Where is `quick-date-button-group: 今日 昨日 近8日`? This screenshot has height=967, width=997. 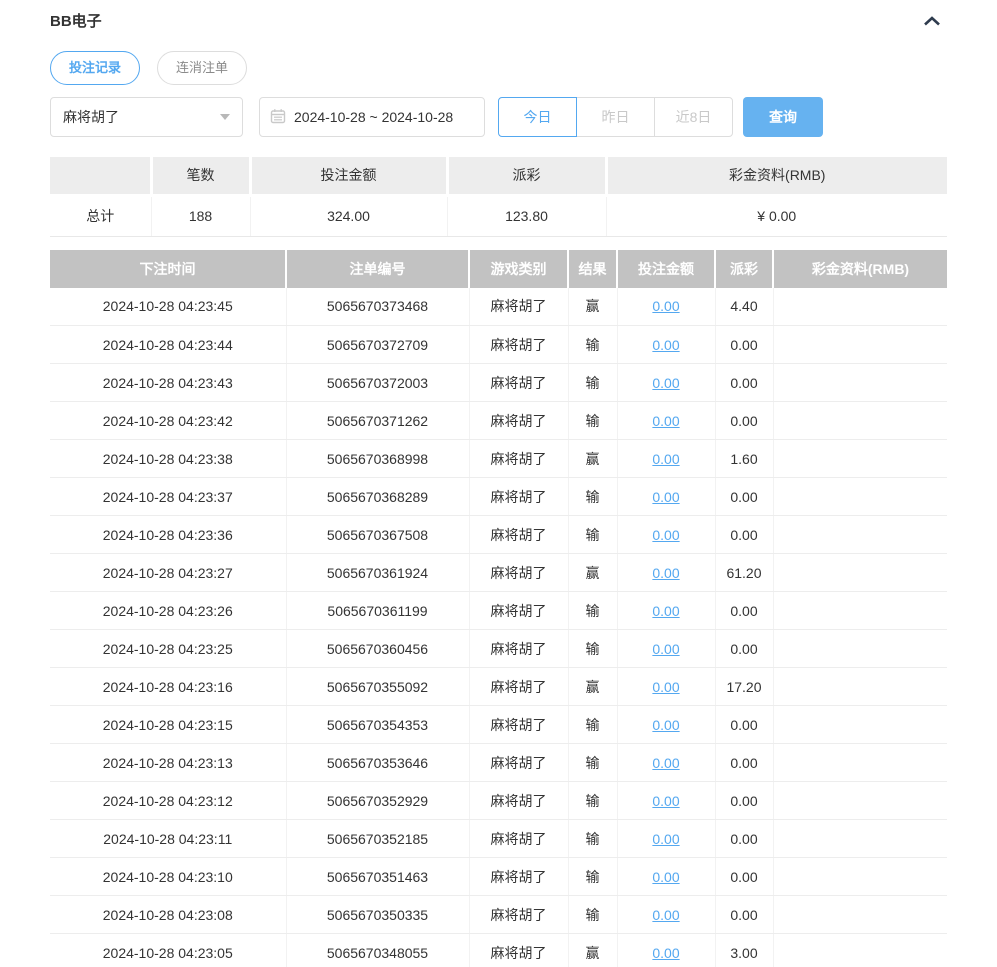 quick-date-button-group: 今日 昨日 近8日 is located at coordinates (615, 117).